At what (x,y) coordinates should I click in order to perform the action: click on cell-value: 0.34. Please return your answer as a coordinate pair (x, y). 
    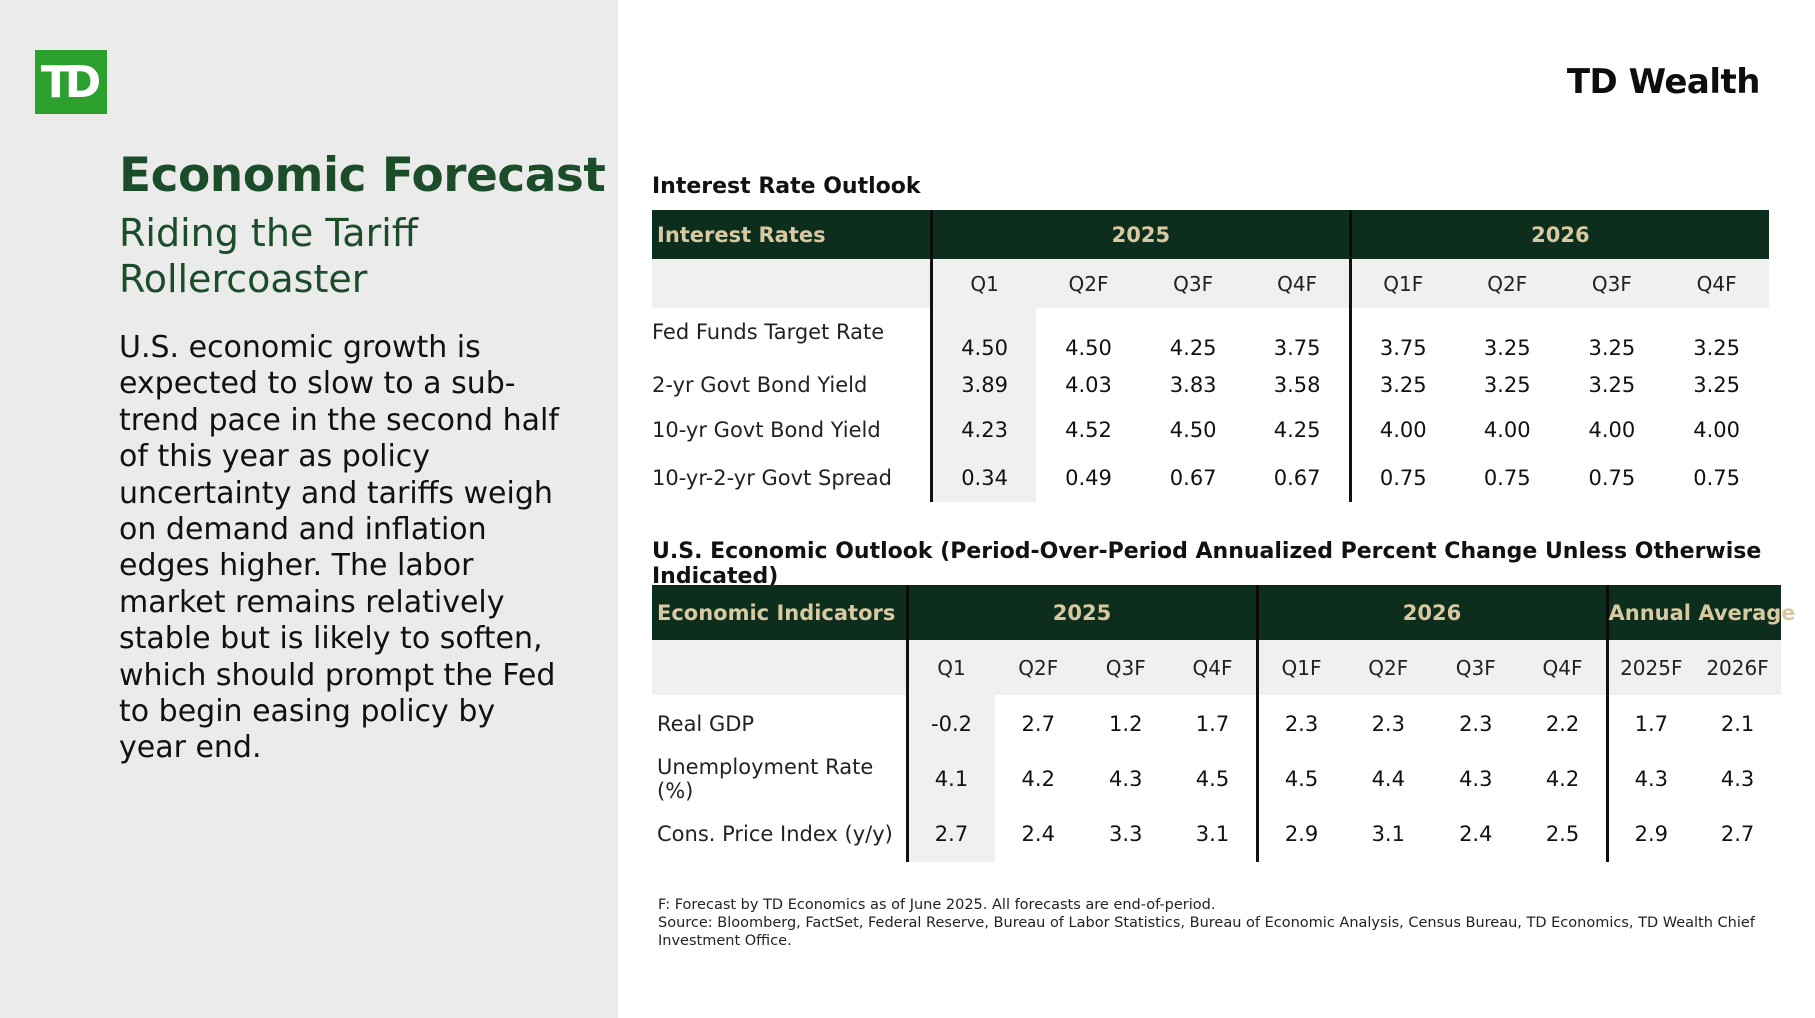
    Looking at the image, I should click on (983, 478).